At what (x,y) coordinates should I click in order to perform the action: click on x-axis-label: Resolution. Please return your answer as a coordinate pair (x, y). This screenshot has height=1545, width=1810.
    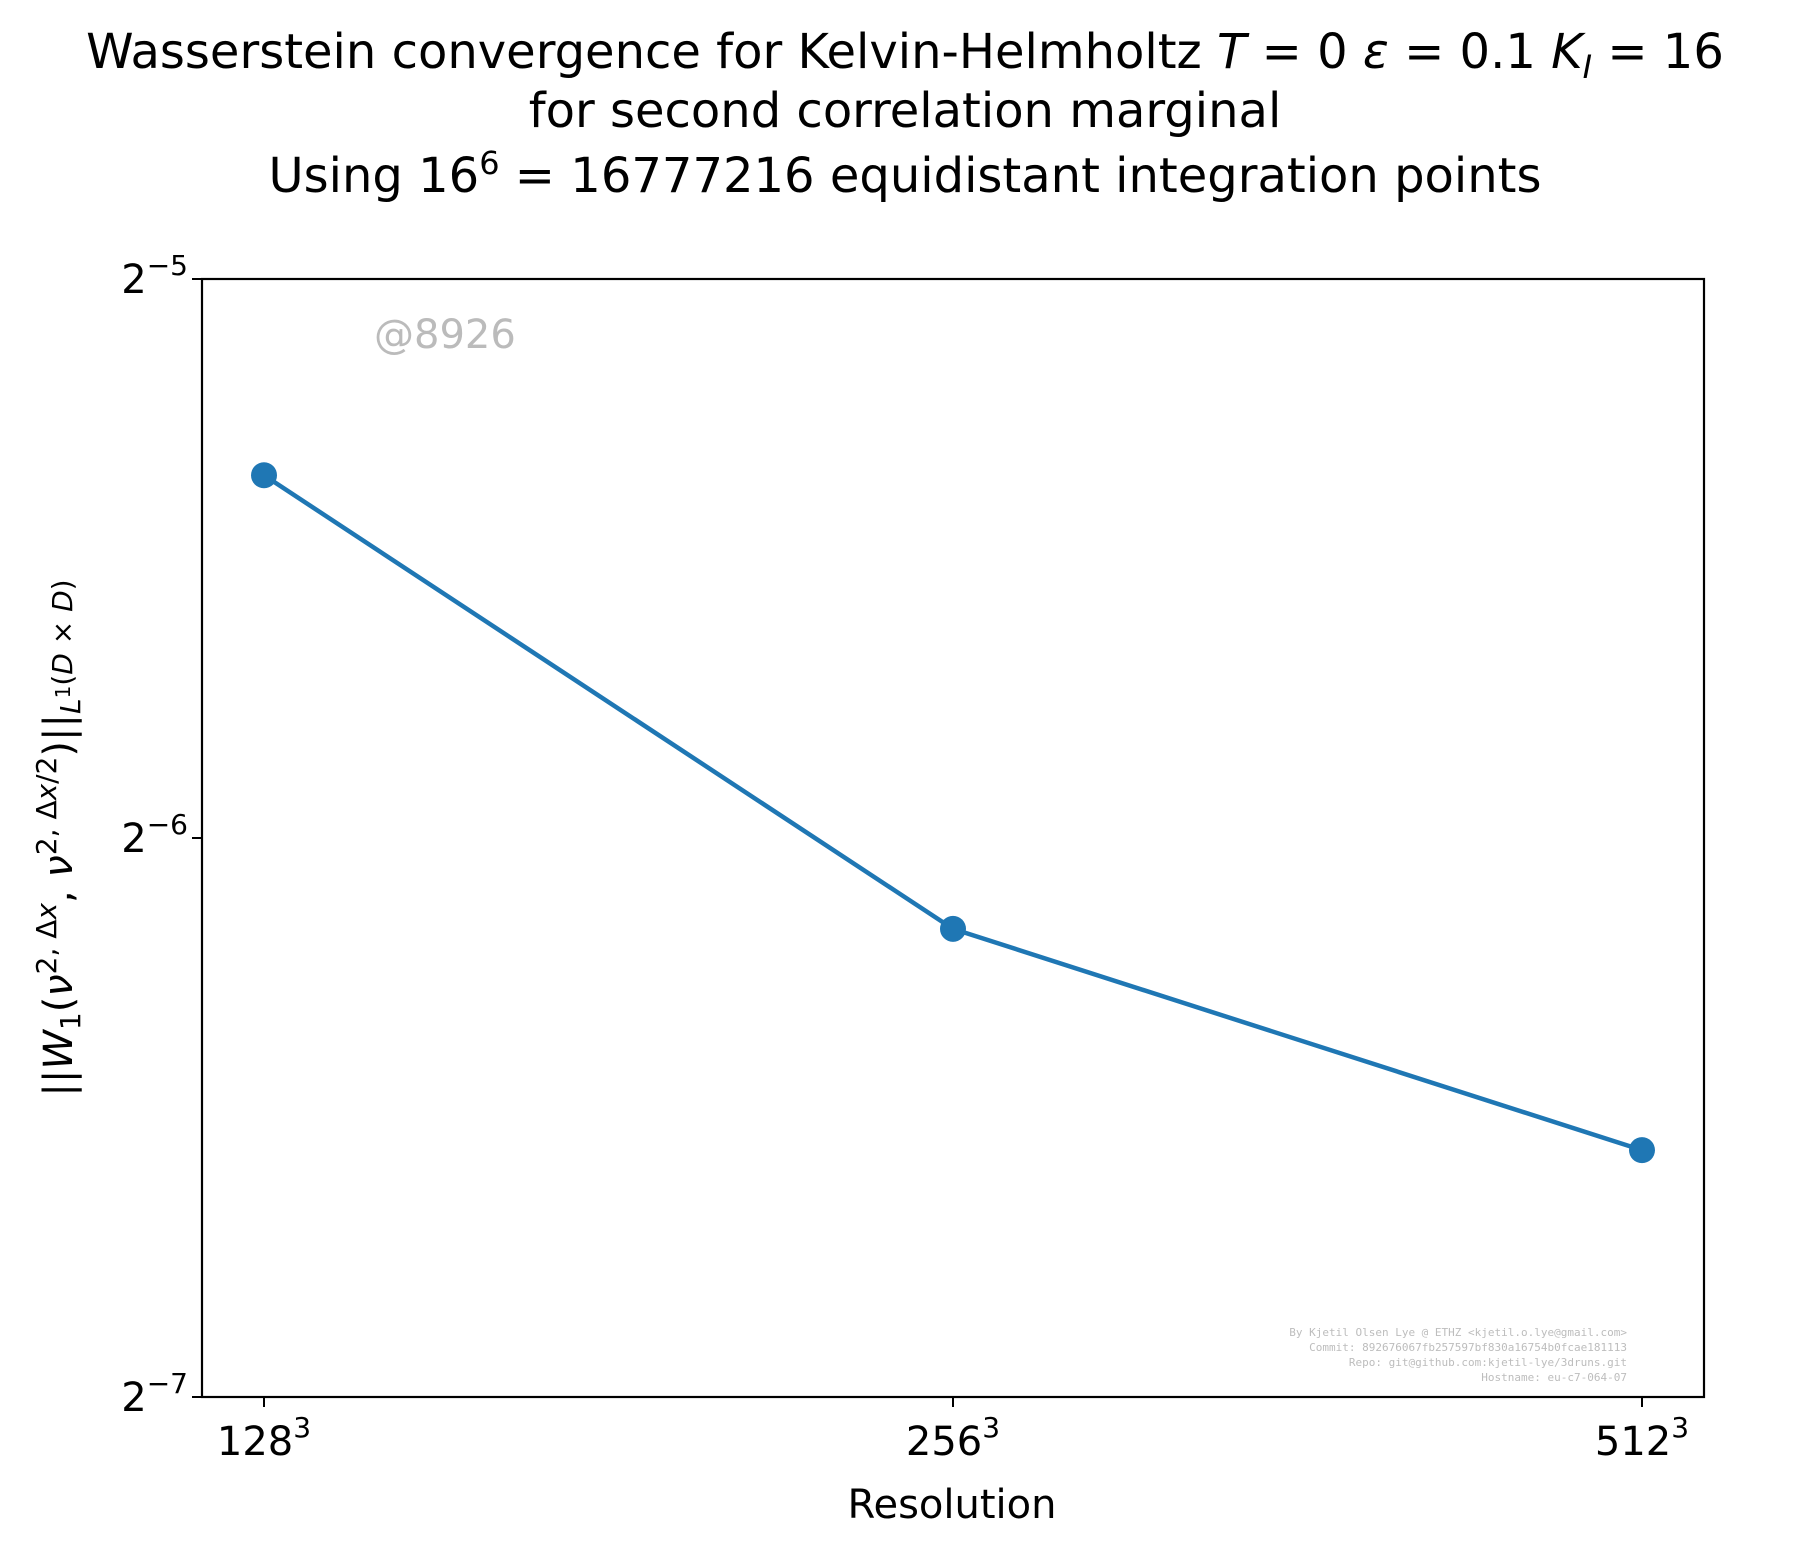
    Looking at the image, I should click on (951, 1505).